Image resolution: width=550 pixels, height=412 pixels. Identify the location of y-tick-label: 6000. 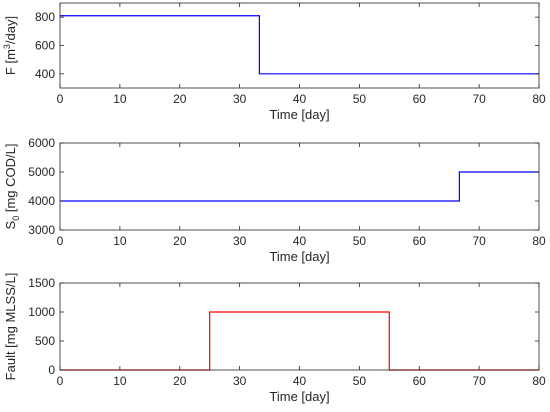
(41, 143).